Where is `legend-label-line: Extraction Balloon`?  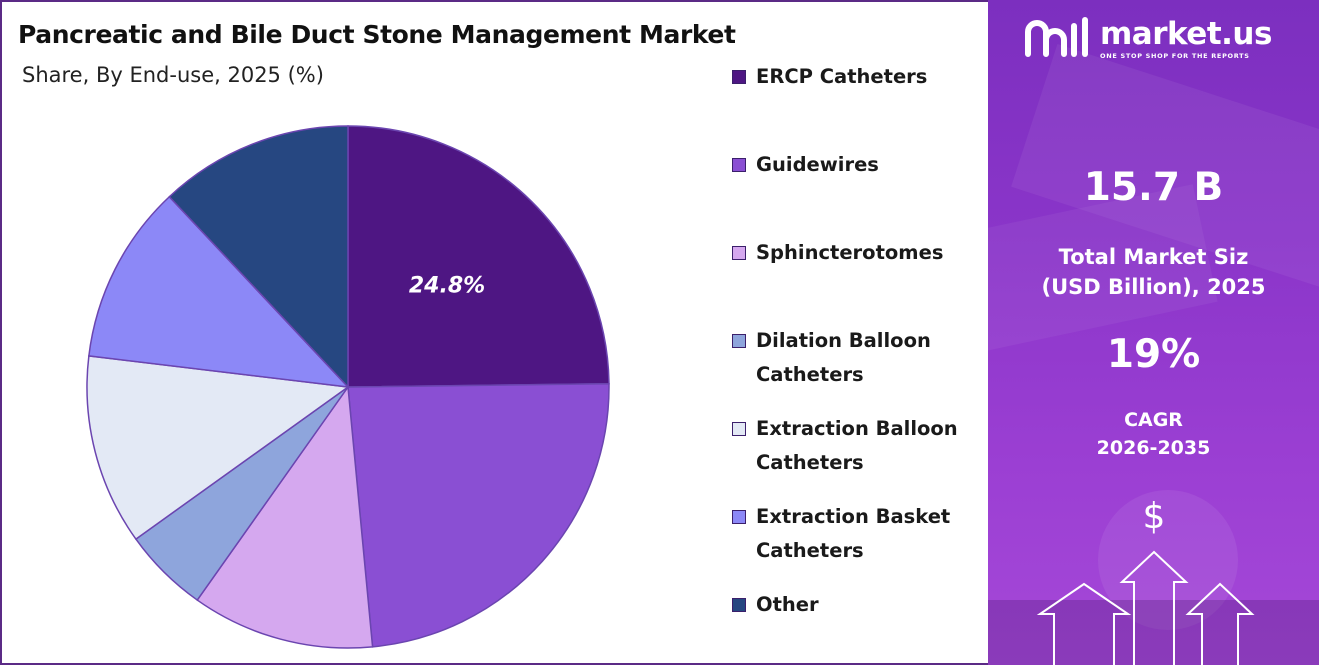
legend-label-line: Extraction Balloon is located at coordinates (857, 428).